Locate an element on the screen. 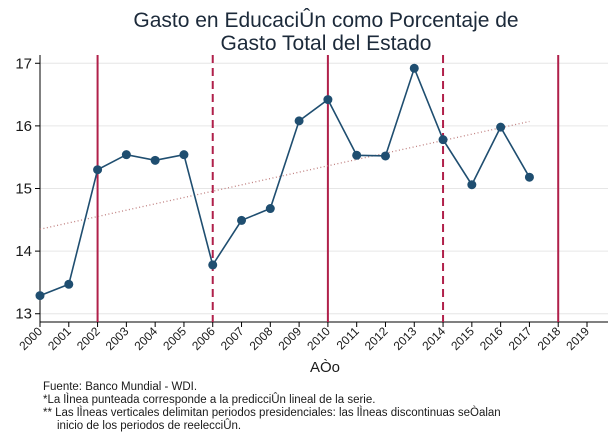 The width and height of the screenshot is (616, 437). x-tick-label-2006: 2006 is located at coordinates (203, 338).